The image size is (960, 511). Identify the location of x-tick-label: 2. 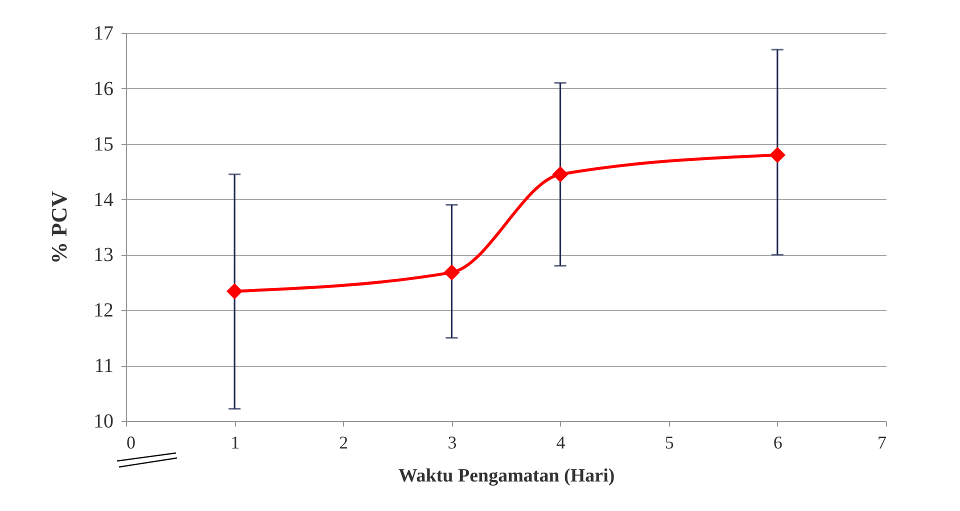
(343, 442).